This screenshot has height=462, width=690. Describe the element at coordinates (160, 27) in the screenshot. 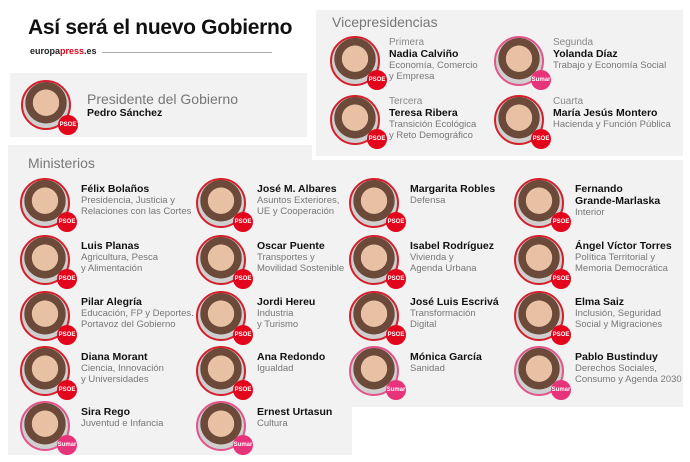

I see `page-title: Así será el nuevo Gobierno` at that location.